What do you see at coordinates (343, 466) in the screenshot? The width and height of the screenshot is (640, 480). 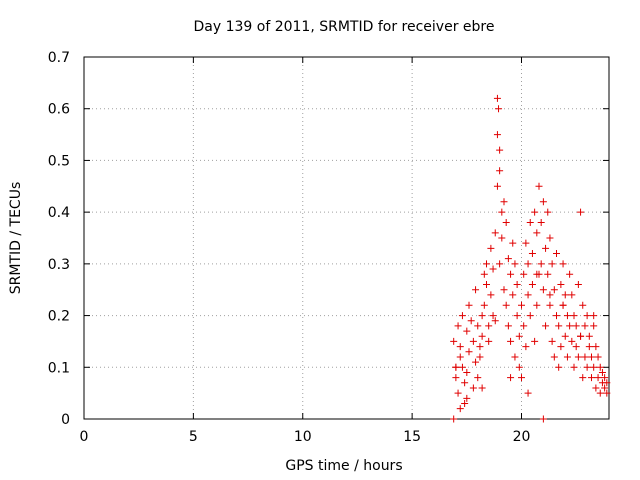 I see `x-axis-title: GPS time / hours` at bounding box center [343, 466].